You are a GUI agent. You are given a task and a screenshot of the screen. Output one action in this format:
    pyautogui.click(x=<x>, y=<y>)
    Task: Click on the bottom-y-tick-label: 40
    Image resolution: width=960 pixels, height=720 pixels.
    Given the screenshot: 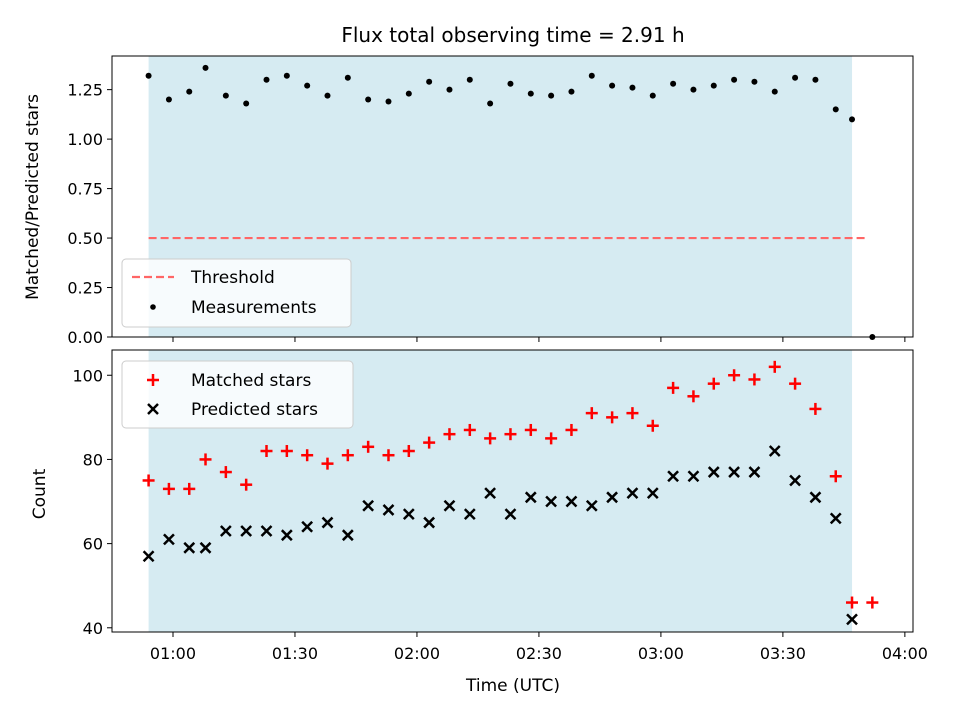 What is the action you would take?
    pyautogui.click(x=93, y=628)
    